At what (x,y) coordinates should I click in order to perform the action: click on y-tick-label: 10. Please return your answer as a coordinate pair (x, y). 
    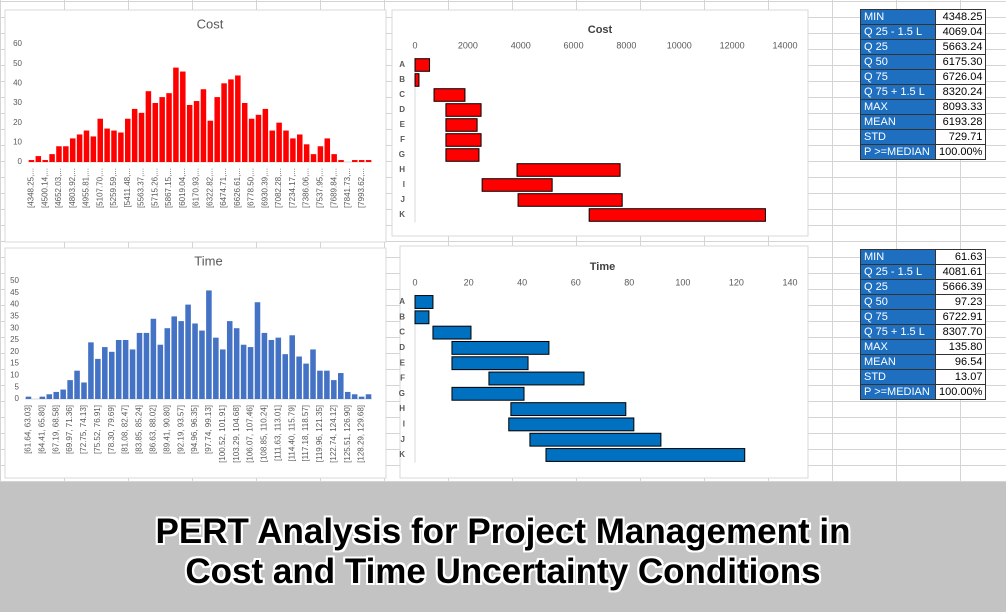
    Looking at the image, I should click on (17, 141).